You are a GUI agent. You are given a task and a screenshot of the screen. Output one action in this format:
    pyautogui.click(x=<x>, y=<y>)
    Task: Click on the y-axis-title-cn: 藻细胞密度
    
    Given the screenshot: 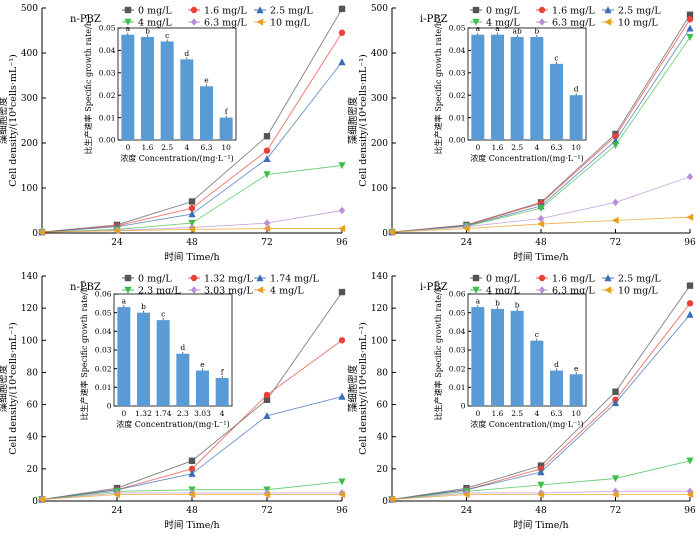 What is the action you would take?
    pyautogui.click(x=4, y=388)
    